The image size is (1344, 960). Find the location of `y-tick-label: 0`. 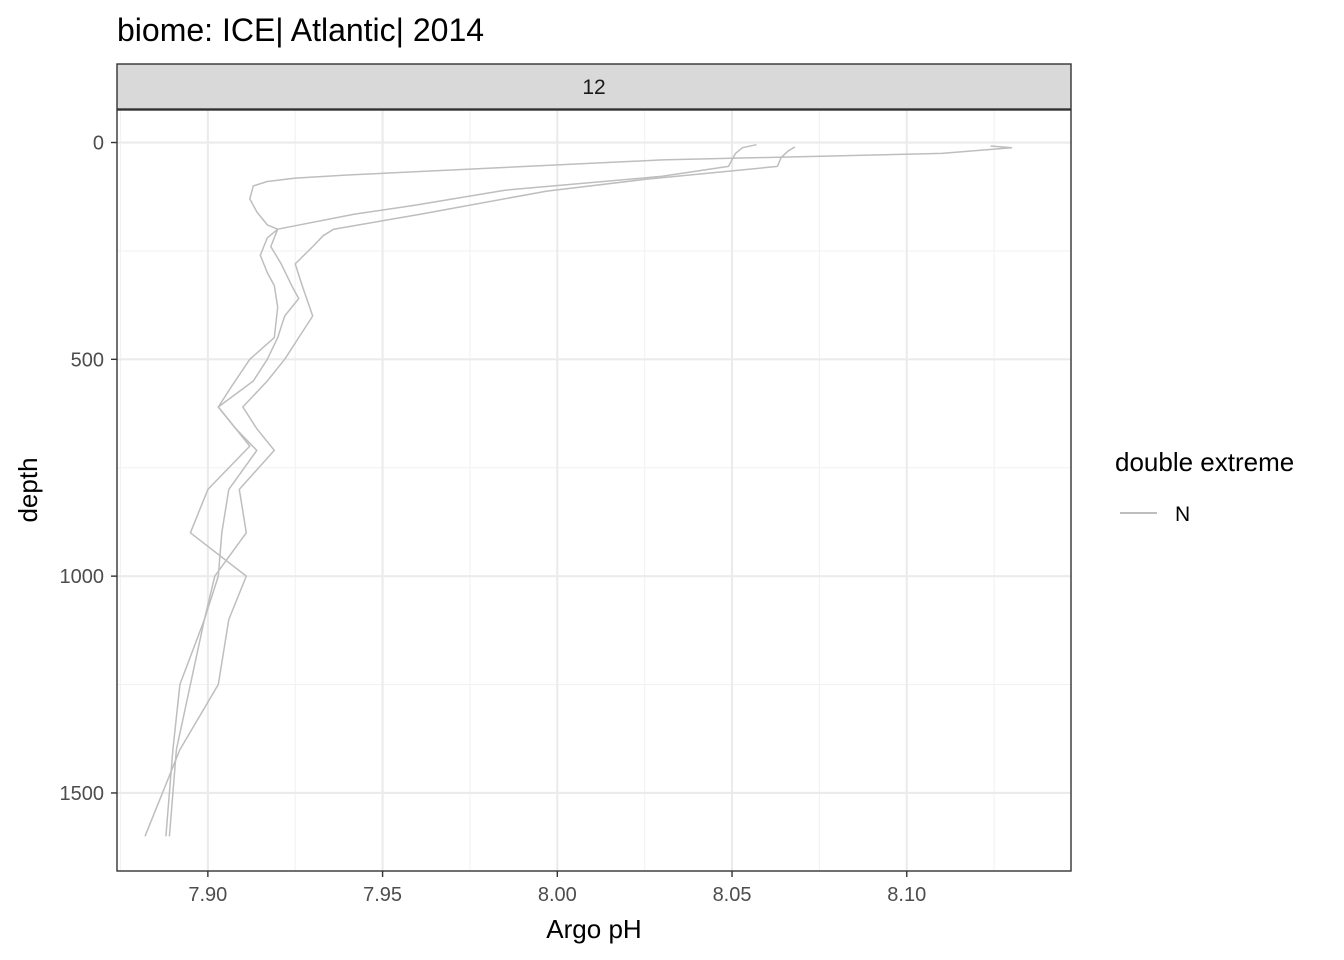

y-tick-label: 0 is located at coordinates (98, 144).